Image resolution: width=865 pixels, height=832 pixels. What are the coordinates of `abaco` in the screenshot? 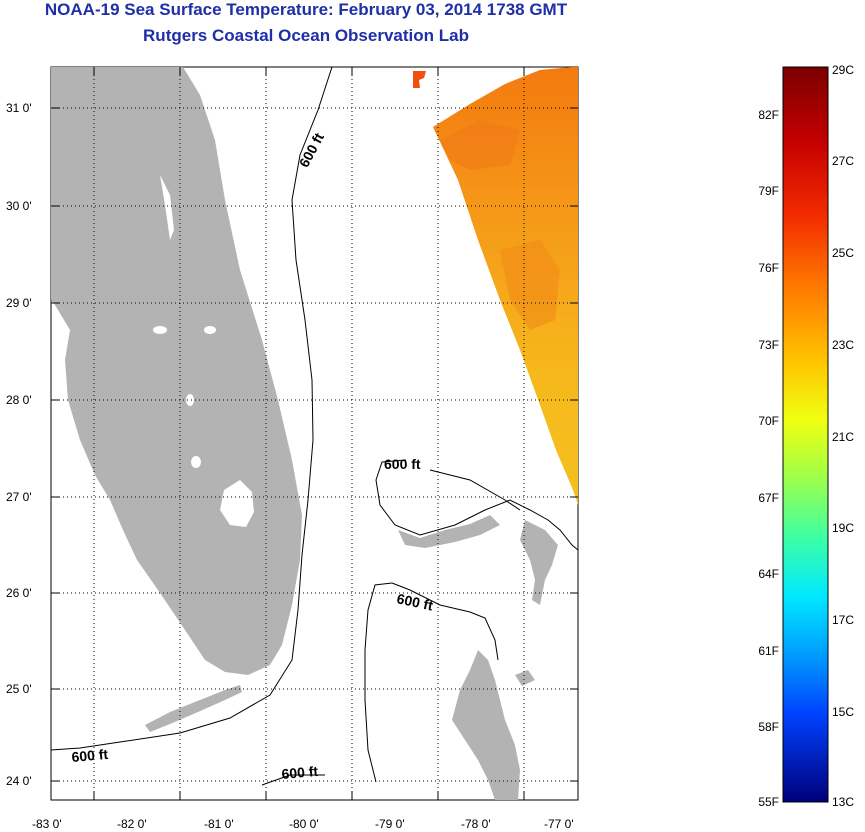 It's located at (539, 562).